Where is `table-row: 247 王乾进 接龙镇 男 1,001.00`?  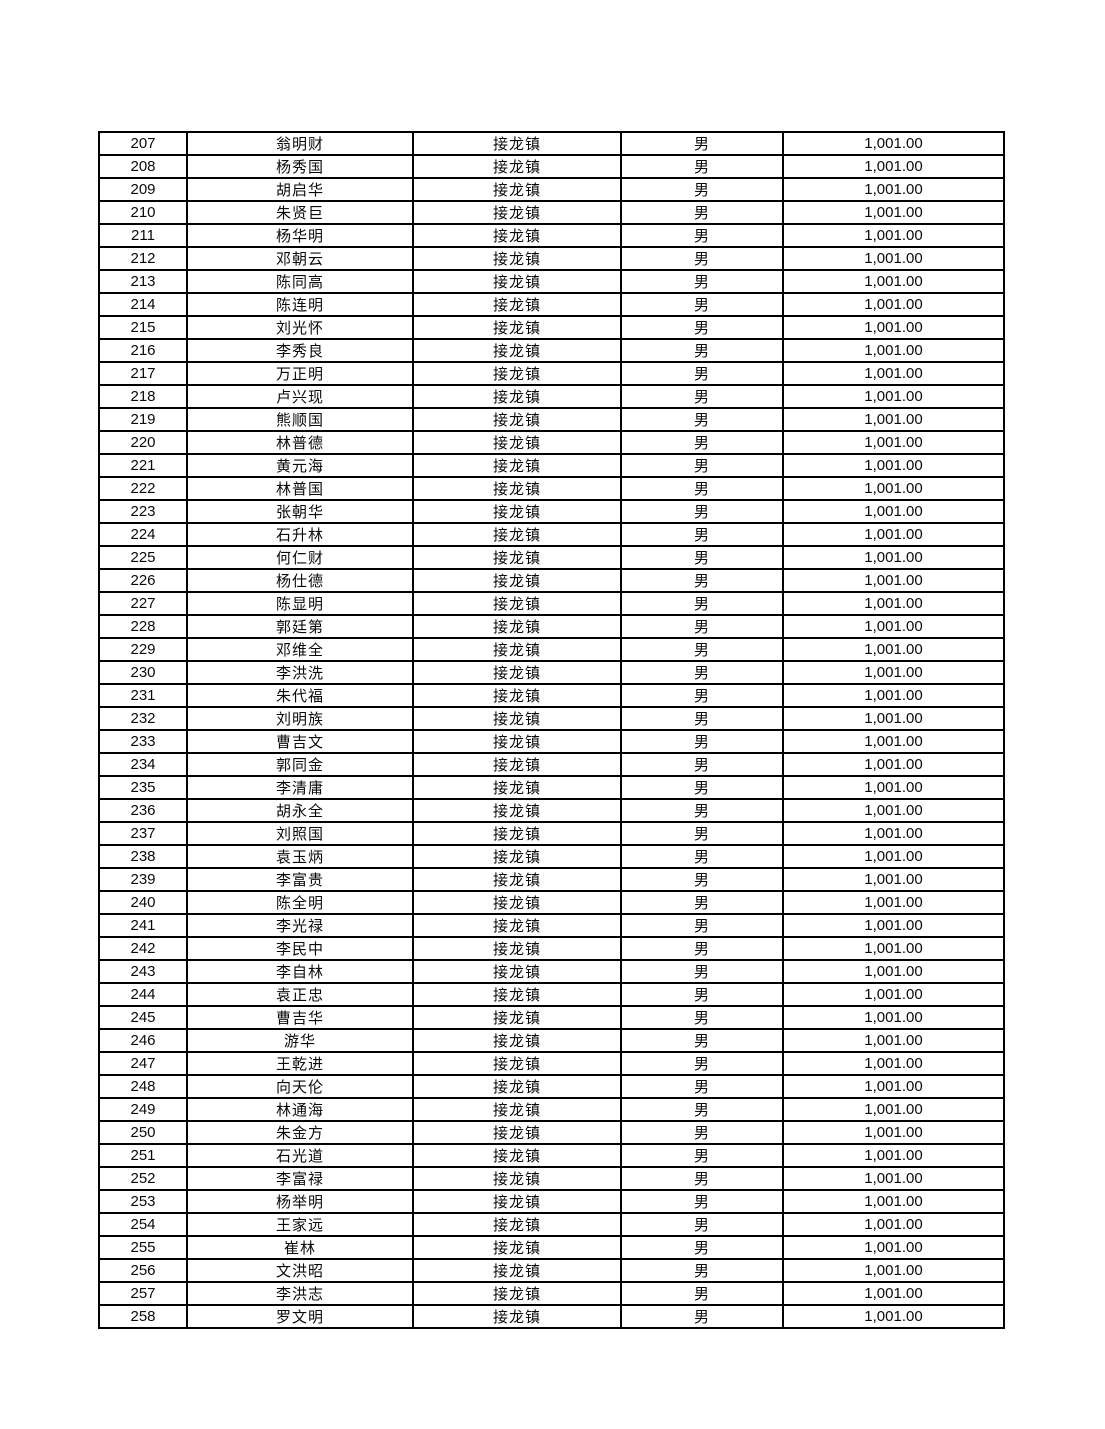
table-row: 247 王乾进 接龙镇 男 1,001.00 is located at coordinates (551, 1063).